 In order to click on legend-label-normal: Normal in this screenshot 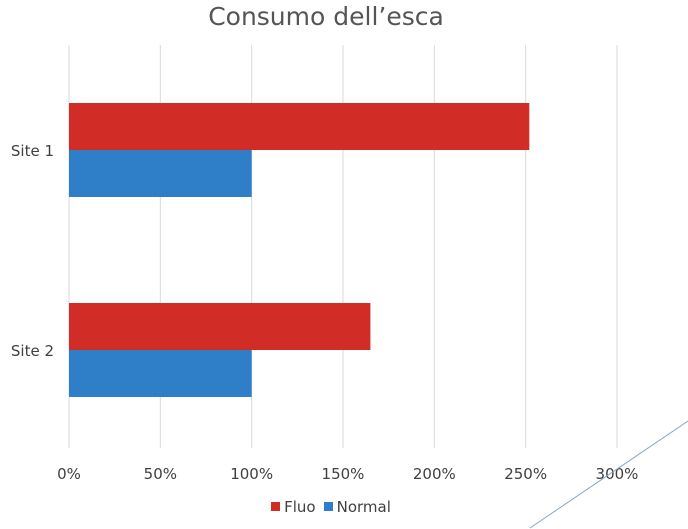, I will do `click(363, 506)`.